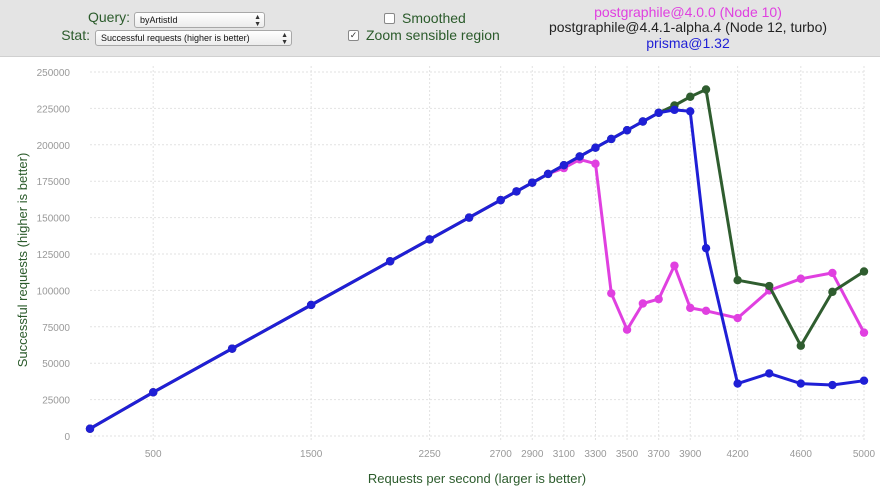  What do you see at coordinates (688, 43) in the screenshot?
I see `legend-item-prisma: prisma@1.32` at bounding box center [688, 43].